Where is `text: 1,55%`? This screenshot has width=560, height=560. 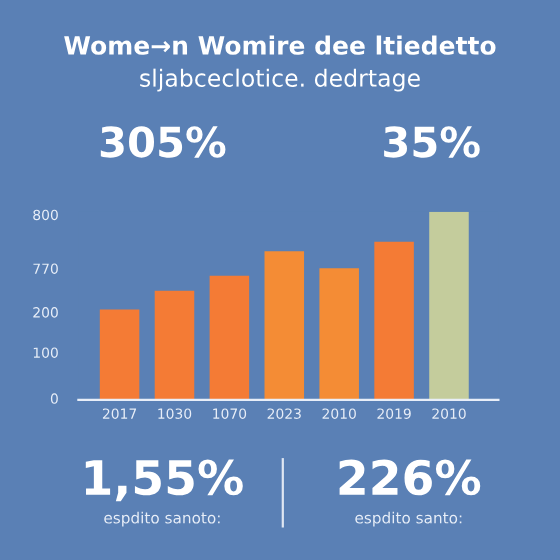 text: 1,55% is located at coordinates (164, 480).